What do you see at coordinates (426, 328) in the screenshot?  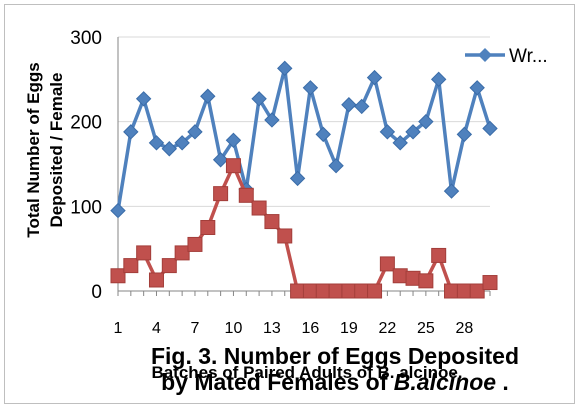 I see `x-tick-label: 25` at bounding box center [426, 328].